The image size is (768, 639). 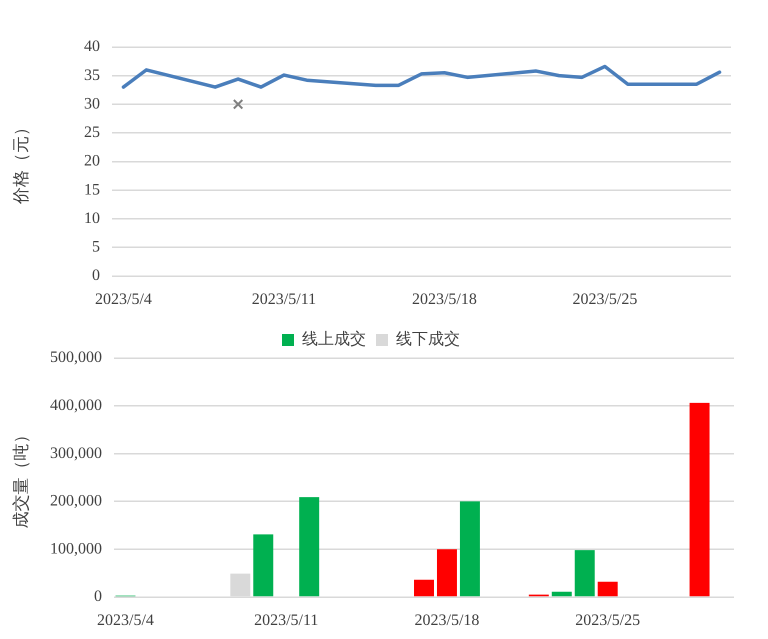 I want to click on y-tick-label: 35, so click(x=92, y=75).